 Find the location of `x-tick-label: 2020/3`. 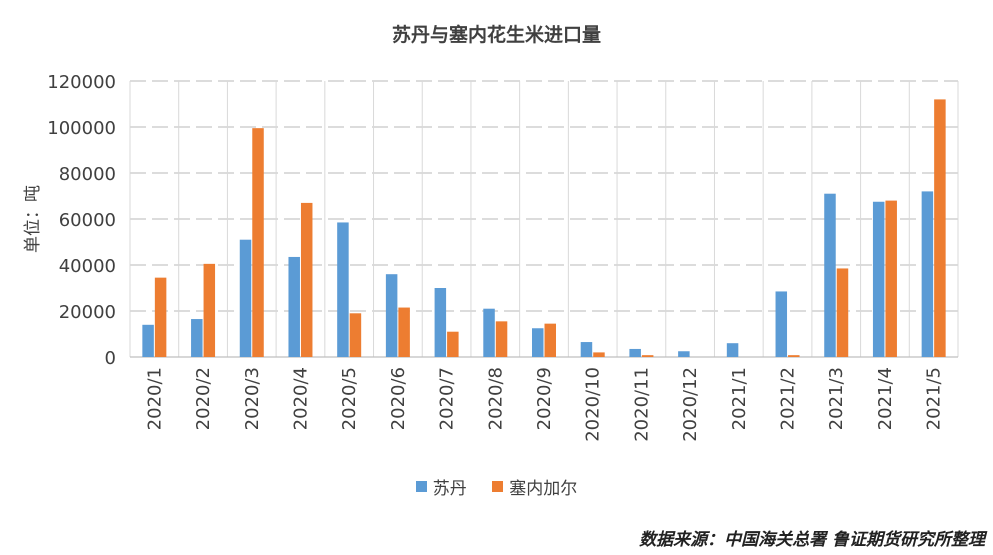

x-tick-label: 2020/3 is located at coordinates (252, 398).